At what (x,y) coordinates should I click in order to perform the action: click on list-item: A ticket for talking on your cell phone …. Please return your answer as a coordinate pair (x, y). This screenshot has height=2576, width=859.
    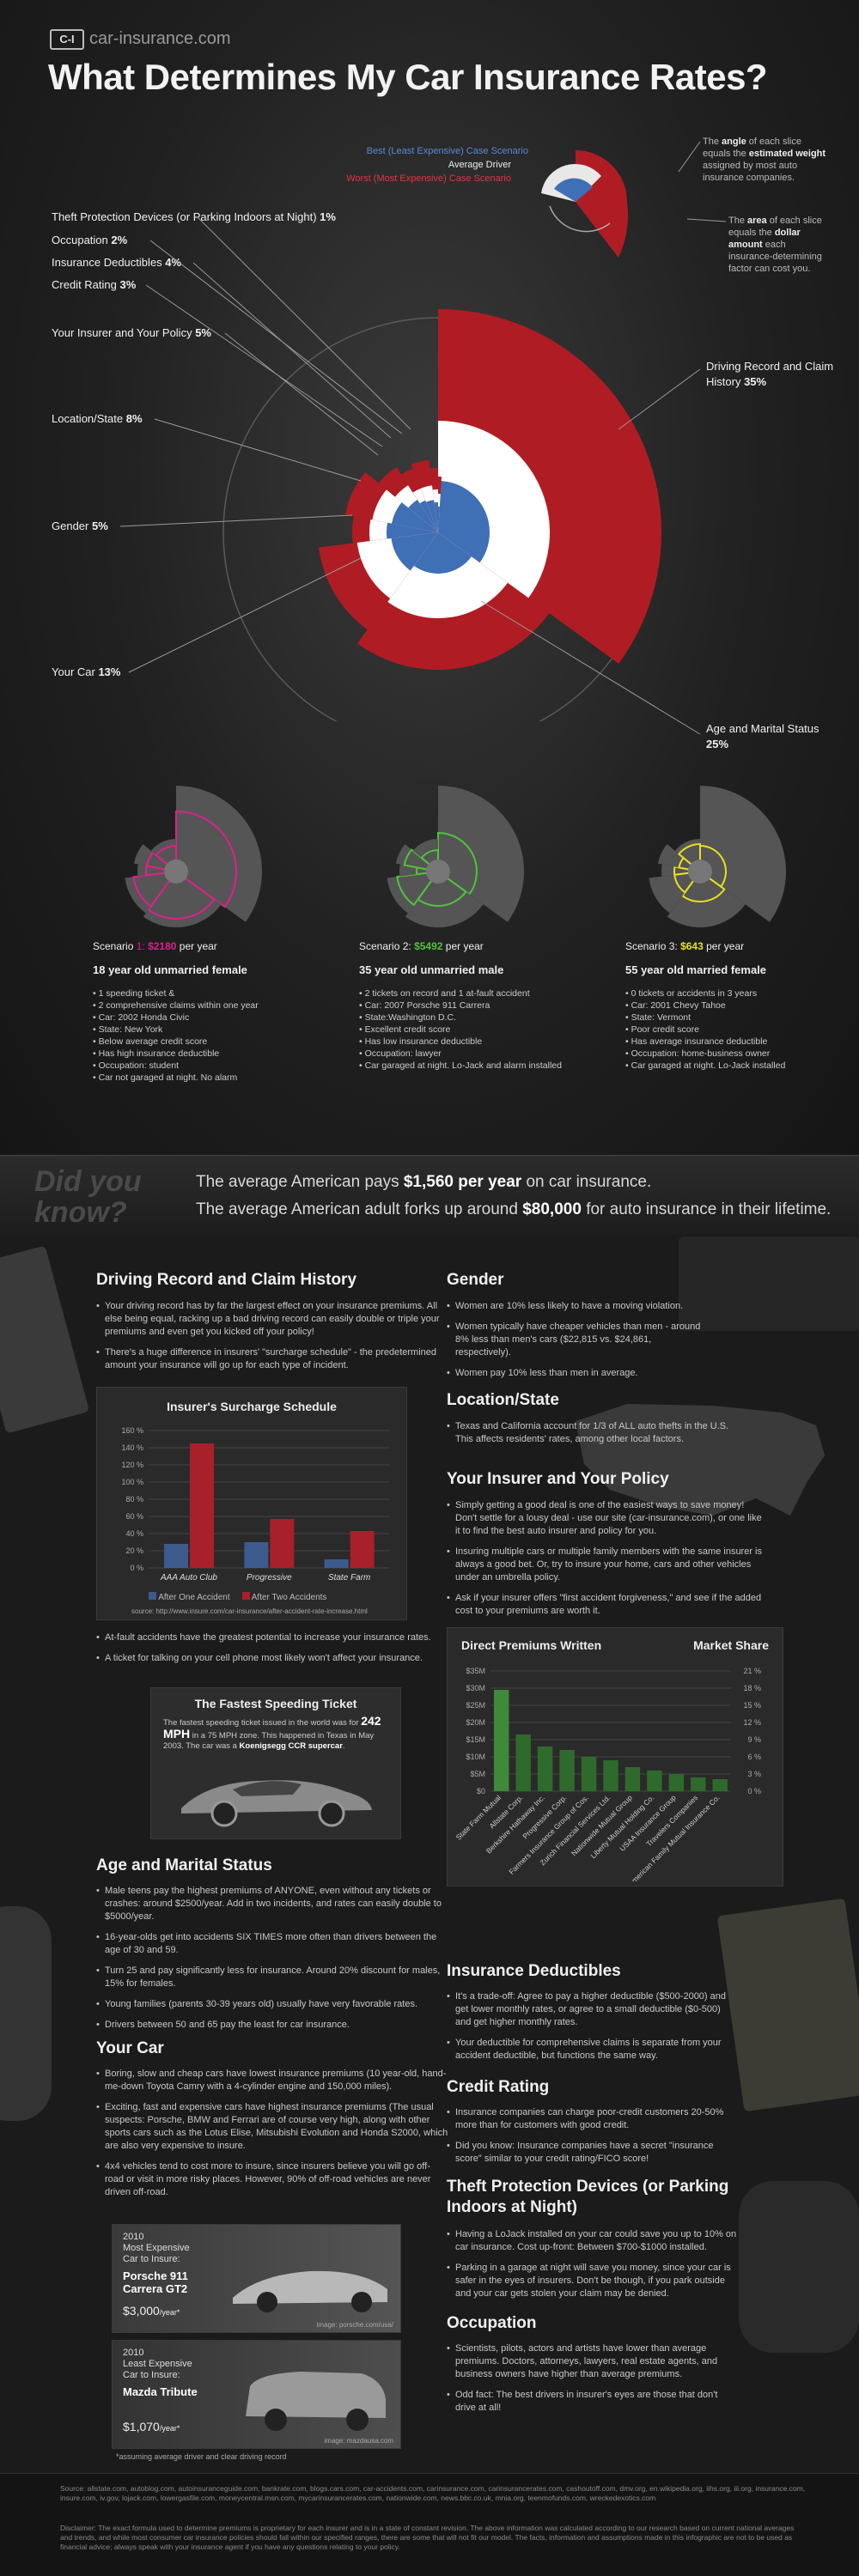
    Looking at the image, I should click on (272, 1658).